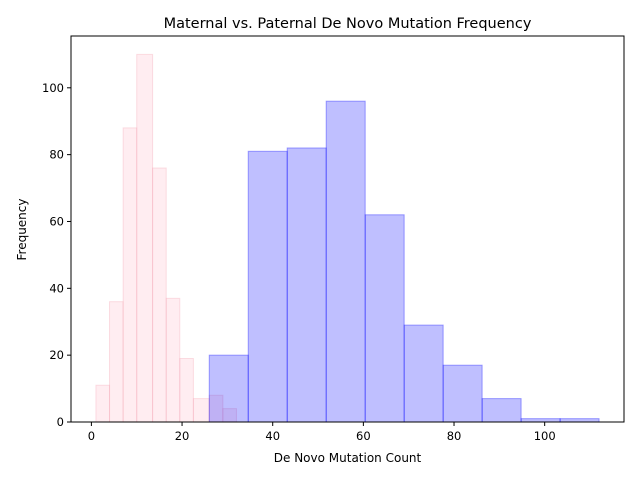 The height and width of the screenshot is (480, 640). What do you see at coordinates (182, 436) in the screenshot?
I see `x-tick-label: 20` at bounding box center [182, 436].